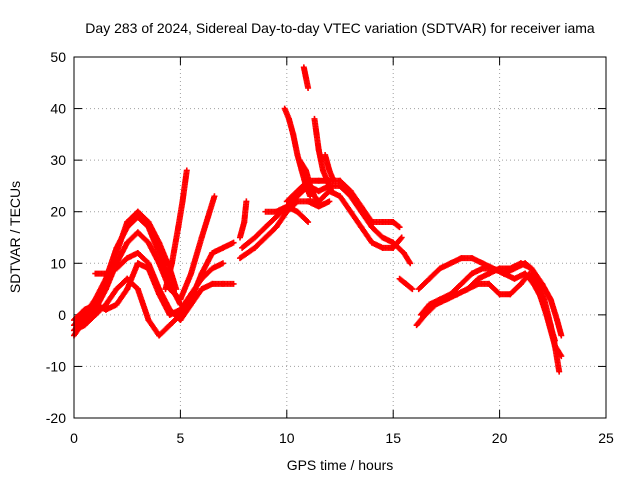 The height and width of the screenshot is (480, 640). I want to click on y-tick-label: 20, so click(58, 212).